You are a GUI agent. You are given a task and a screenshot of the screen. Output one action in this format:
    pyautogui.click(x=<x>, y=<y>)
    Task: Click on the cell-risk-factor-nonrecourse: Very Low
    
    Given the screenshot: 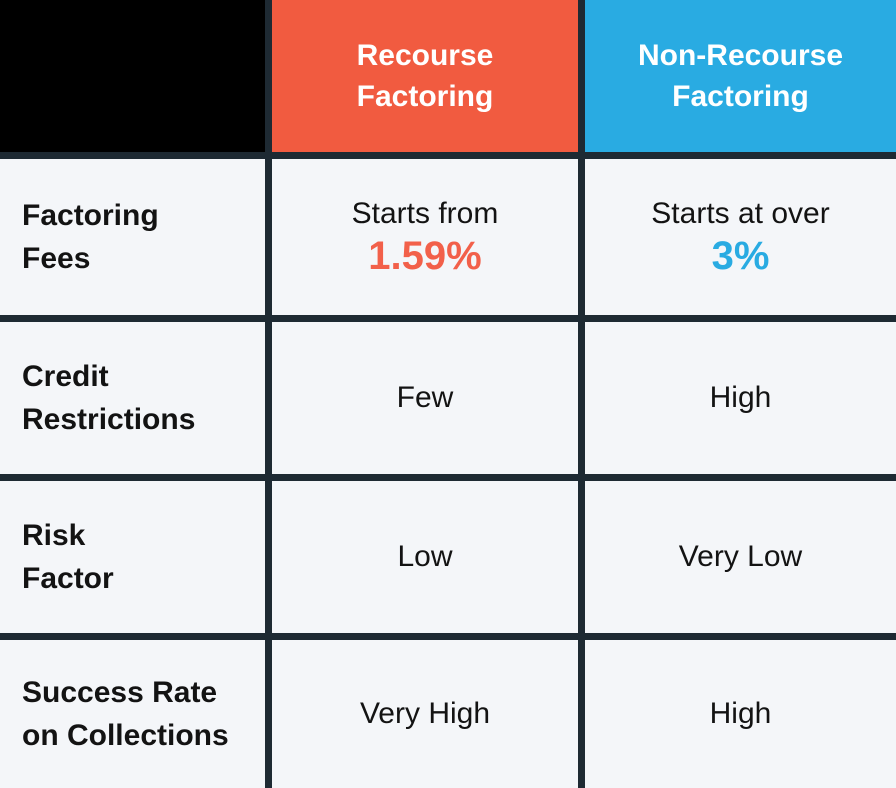 What is the action you would take?
    pyautogui.click(x=740, y=557)
    